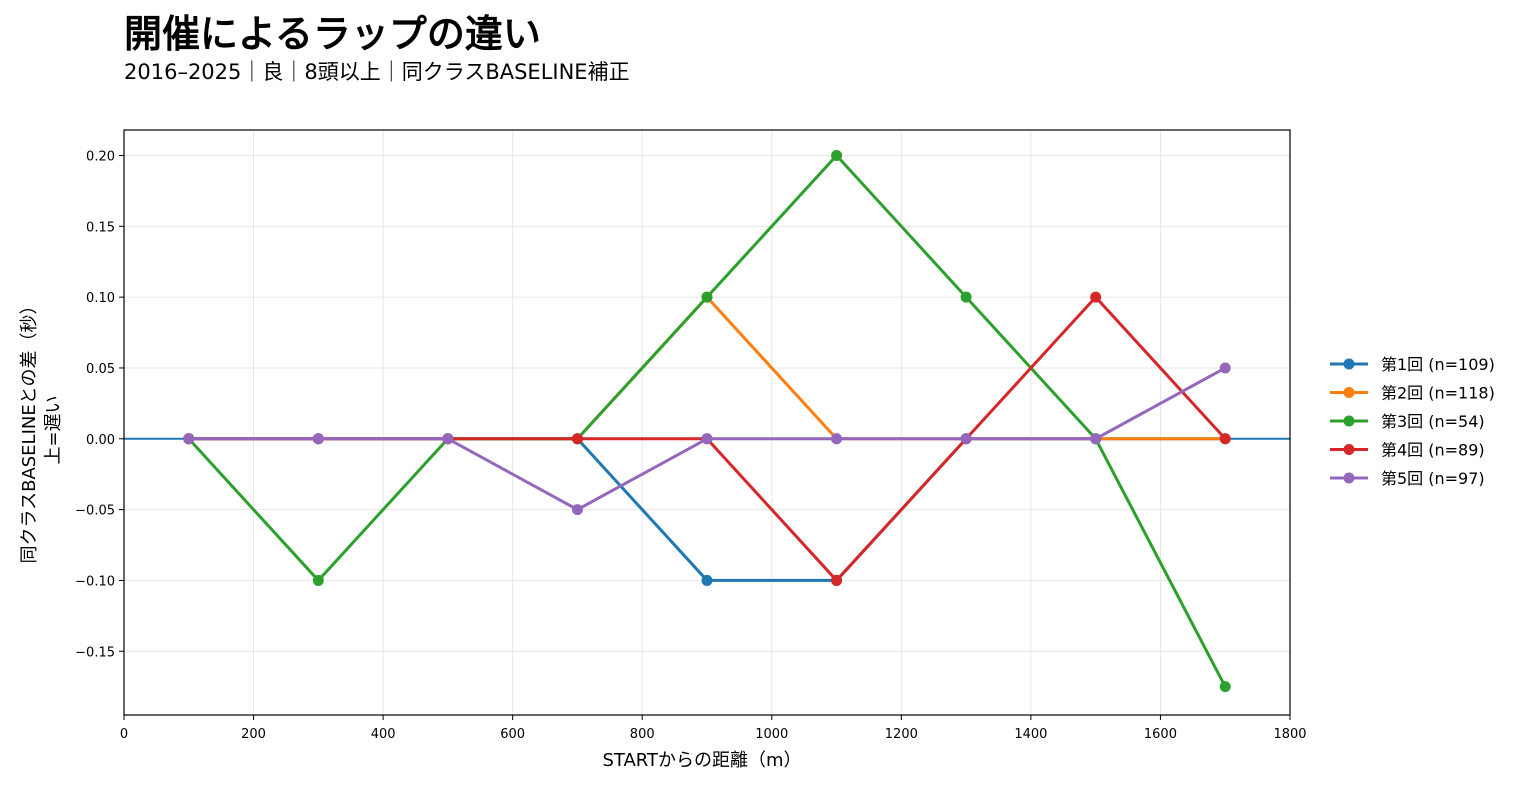  I want to click on y-tick-label: 0.15, so click(100, 227).